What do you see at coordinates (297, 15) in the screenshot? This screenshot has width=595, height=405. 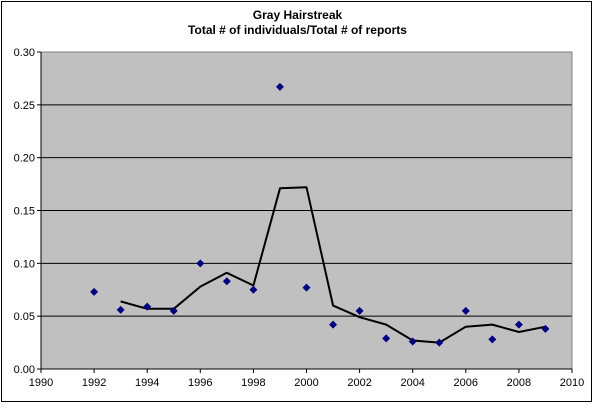 I see `chart-title: Gray Hairstreak` at bounding box center [297, 15].